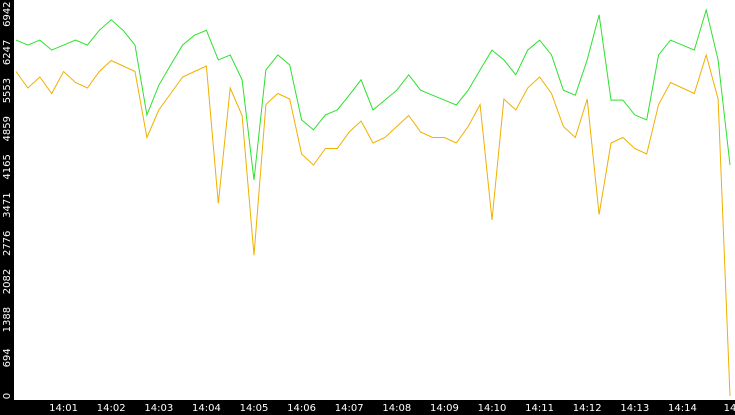 Image resolution: width=735 pixels, height=415 pixels. Describe the element at coordinates (7, 243) in the screenshot. I see `y-tick-label: 2776` at that location.